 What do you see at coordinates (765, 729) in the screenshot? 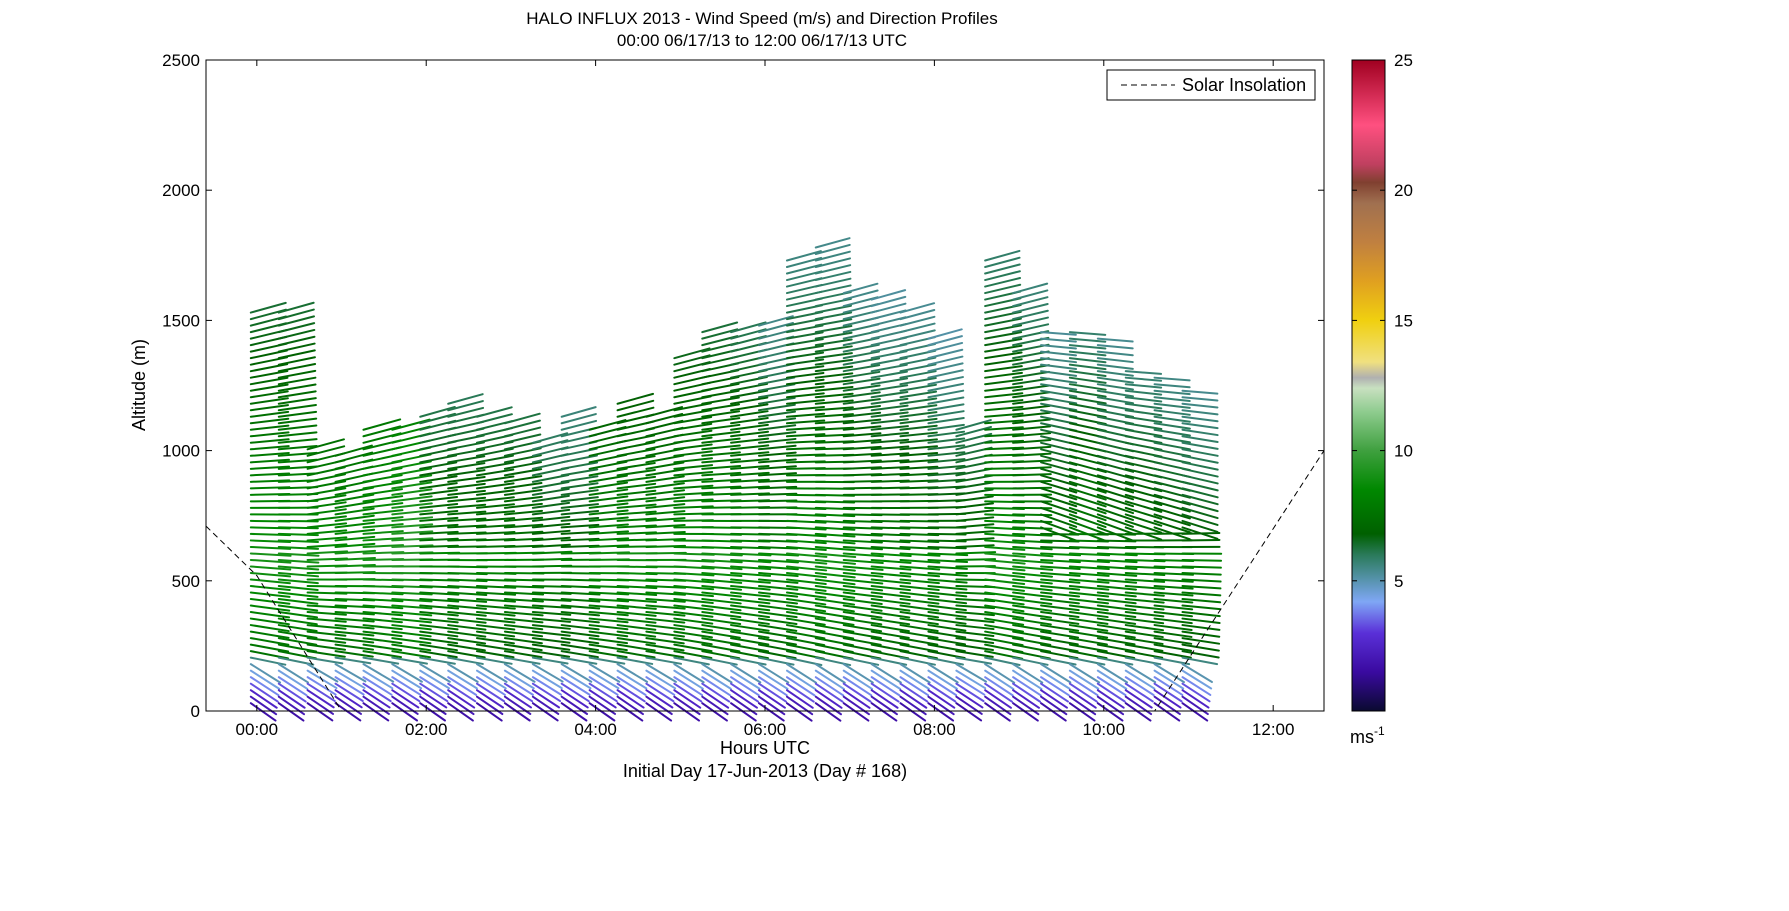
I see `x-tick-label: 06:00` at bounding box center [765, 729].